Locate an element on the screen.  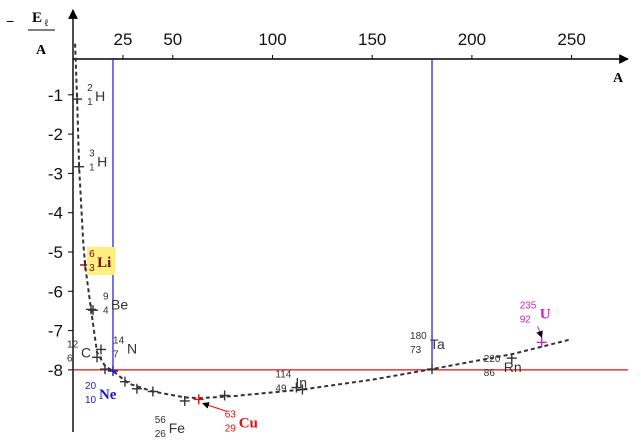
isotope-atomic-number: 29 is located at coordinates (231, 428).